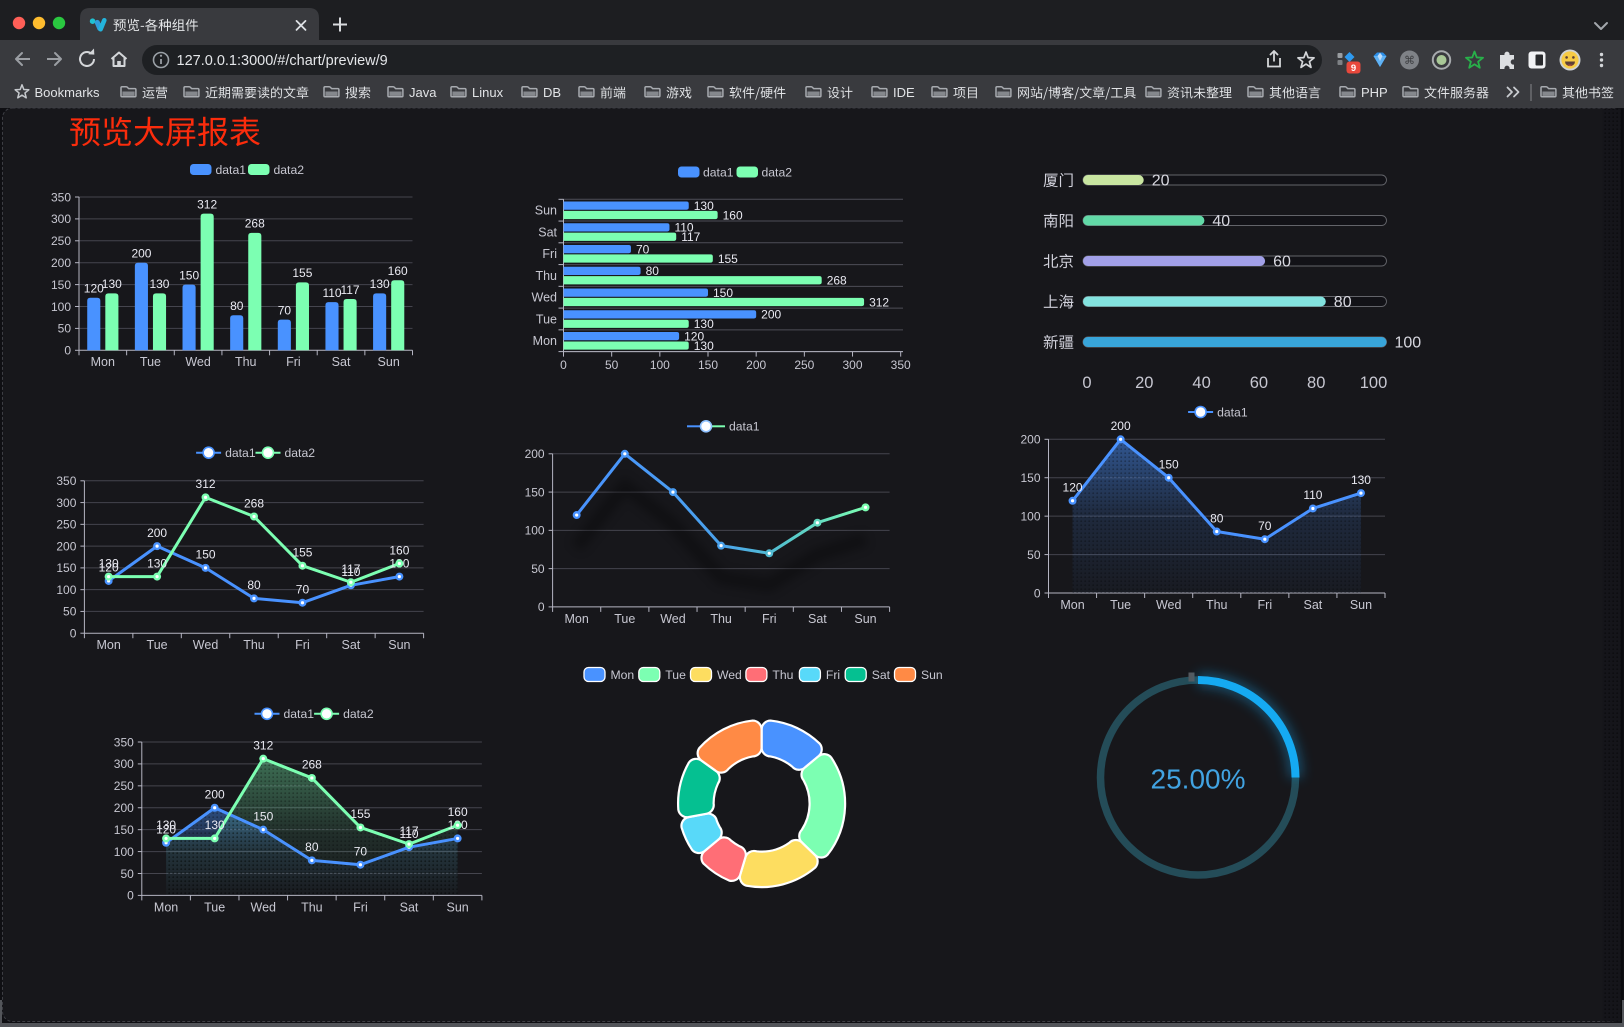  I want to click on svg-text: PHP, so click(1374, 92).